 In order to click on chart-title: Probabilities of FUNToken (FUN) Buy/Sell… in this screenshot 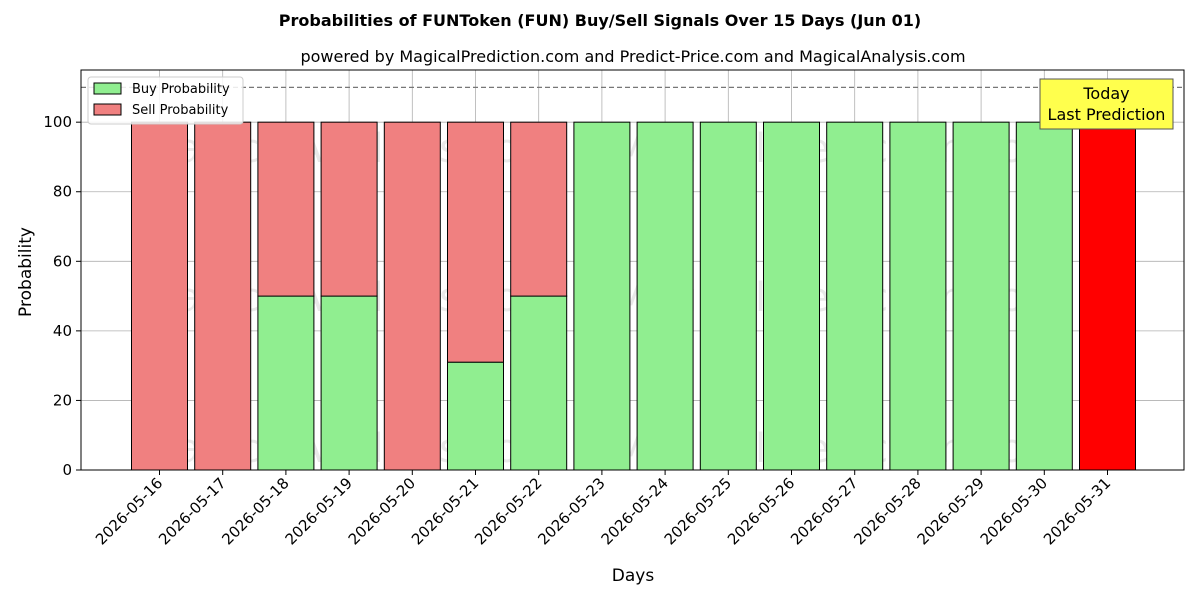, I will do `click(600, 20)`.